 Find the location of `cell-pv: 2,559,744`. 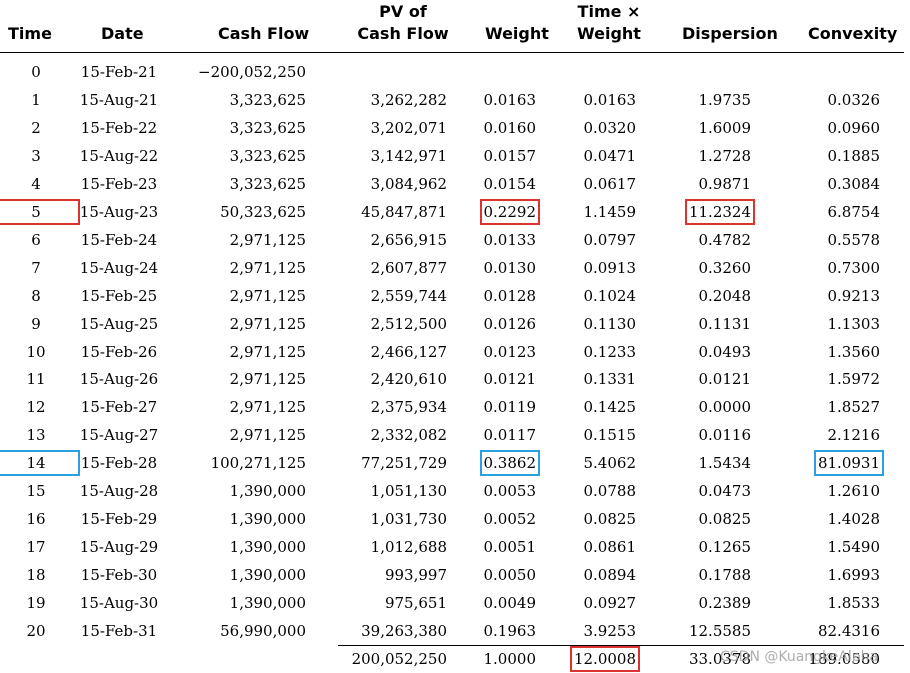

cell-pv: 2,559,744 is located at coordinates (408, 295).